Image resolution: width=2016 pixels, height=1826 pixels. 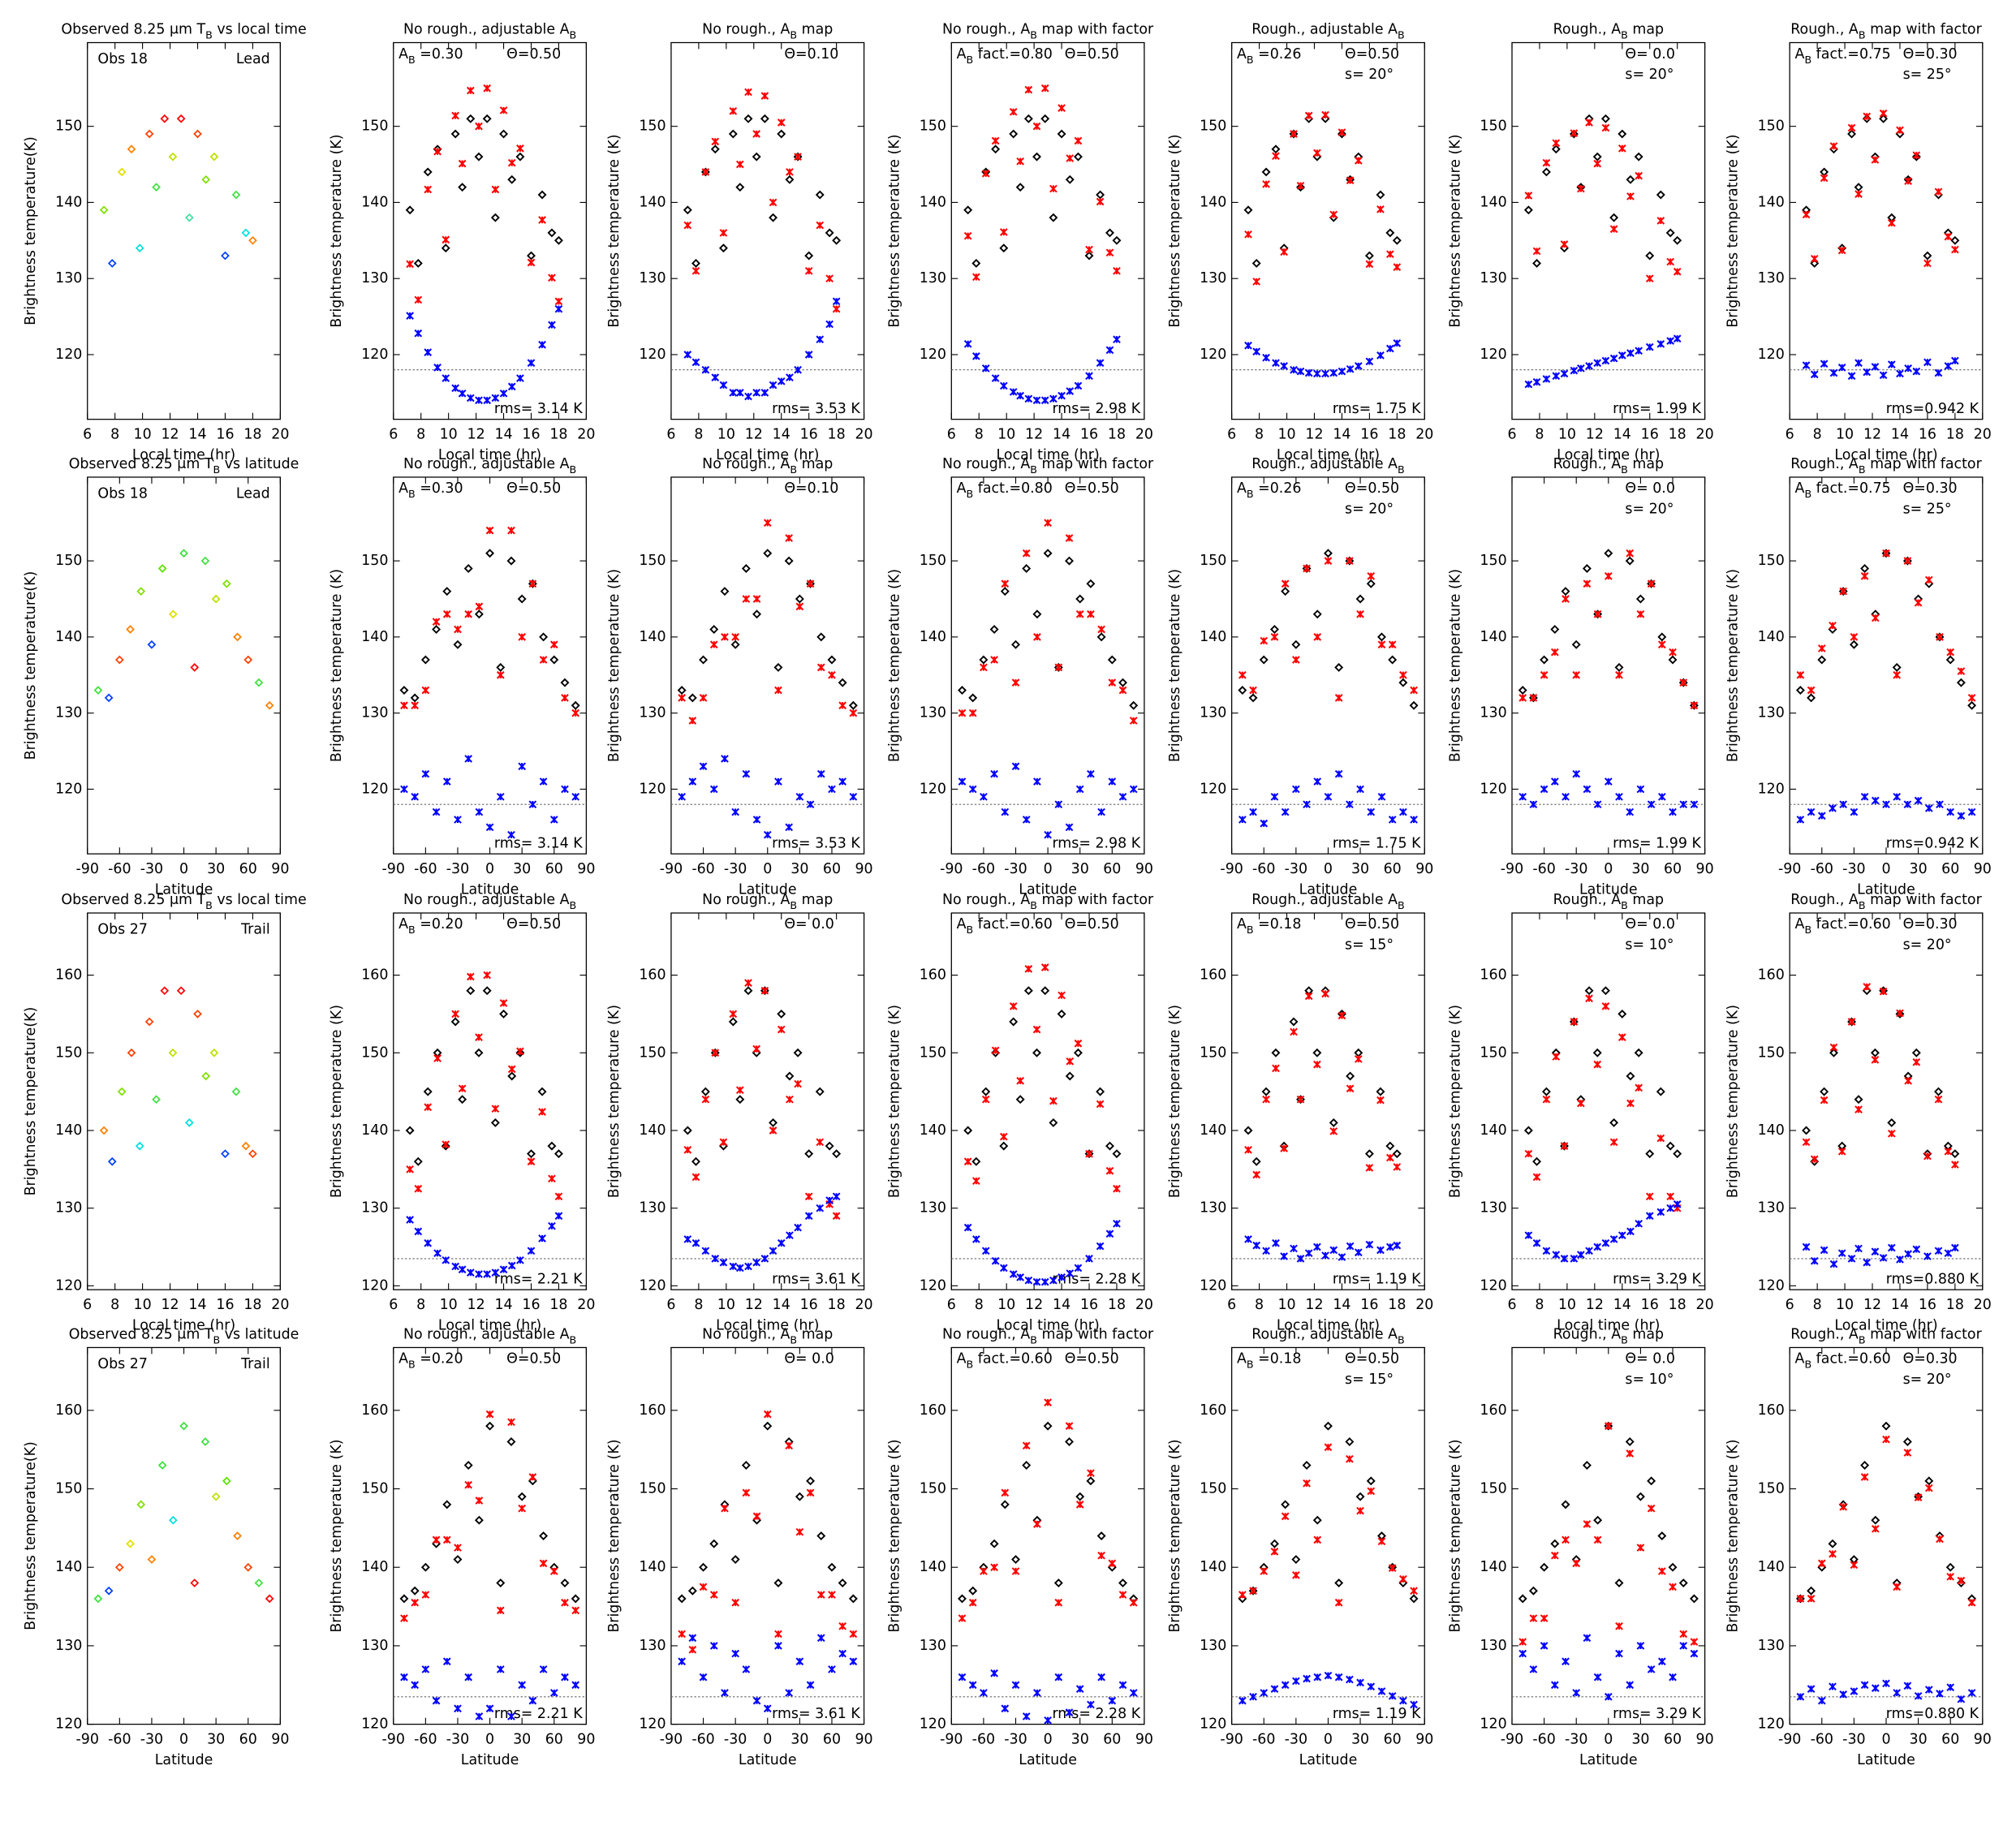 I want to click on panel-title: No rough., adjustable AB, so click(x=489, y=902).